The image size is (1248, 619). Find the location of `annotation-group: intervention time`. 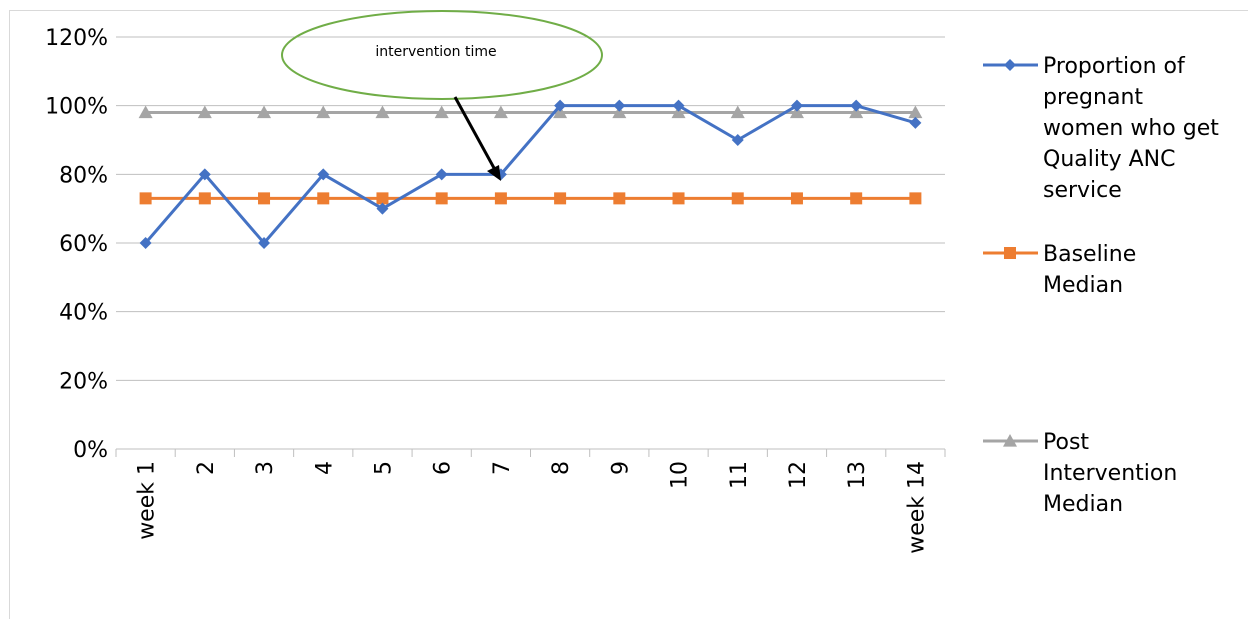

annotation-group: intervention time is located at coordinates (442, 95).